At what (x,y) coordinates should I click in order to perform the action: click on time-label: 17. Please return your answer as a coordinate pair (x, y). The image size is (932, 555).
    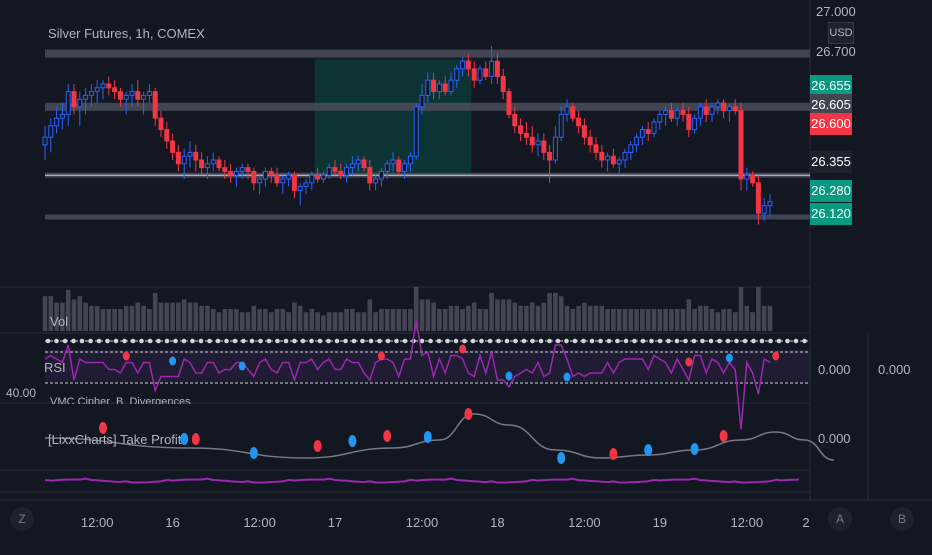
    Looking at the image, I should click on (335, 522).